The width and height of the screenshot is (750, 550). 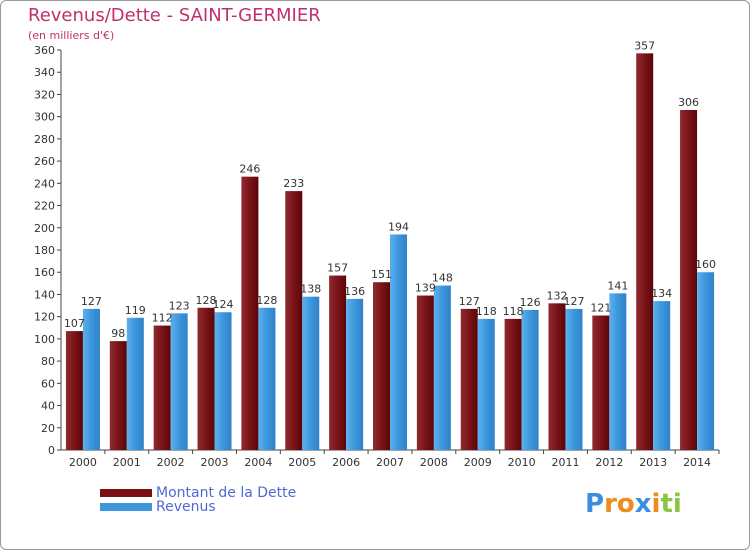 I want to click on revenus-value-label: 148, so click(x=442, y=278).